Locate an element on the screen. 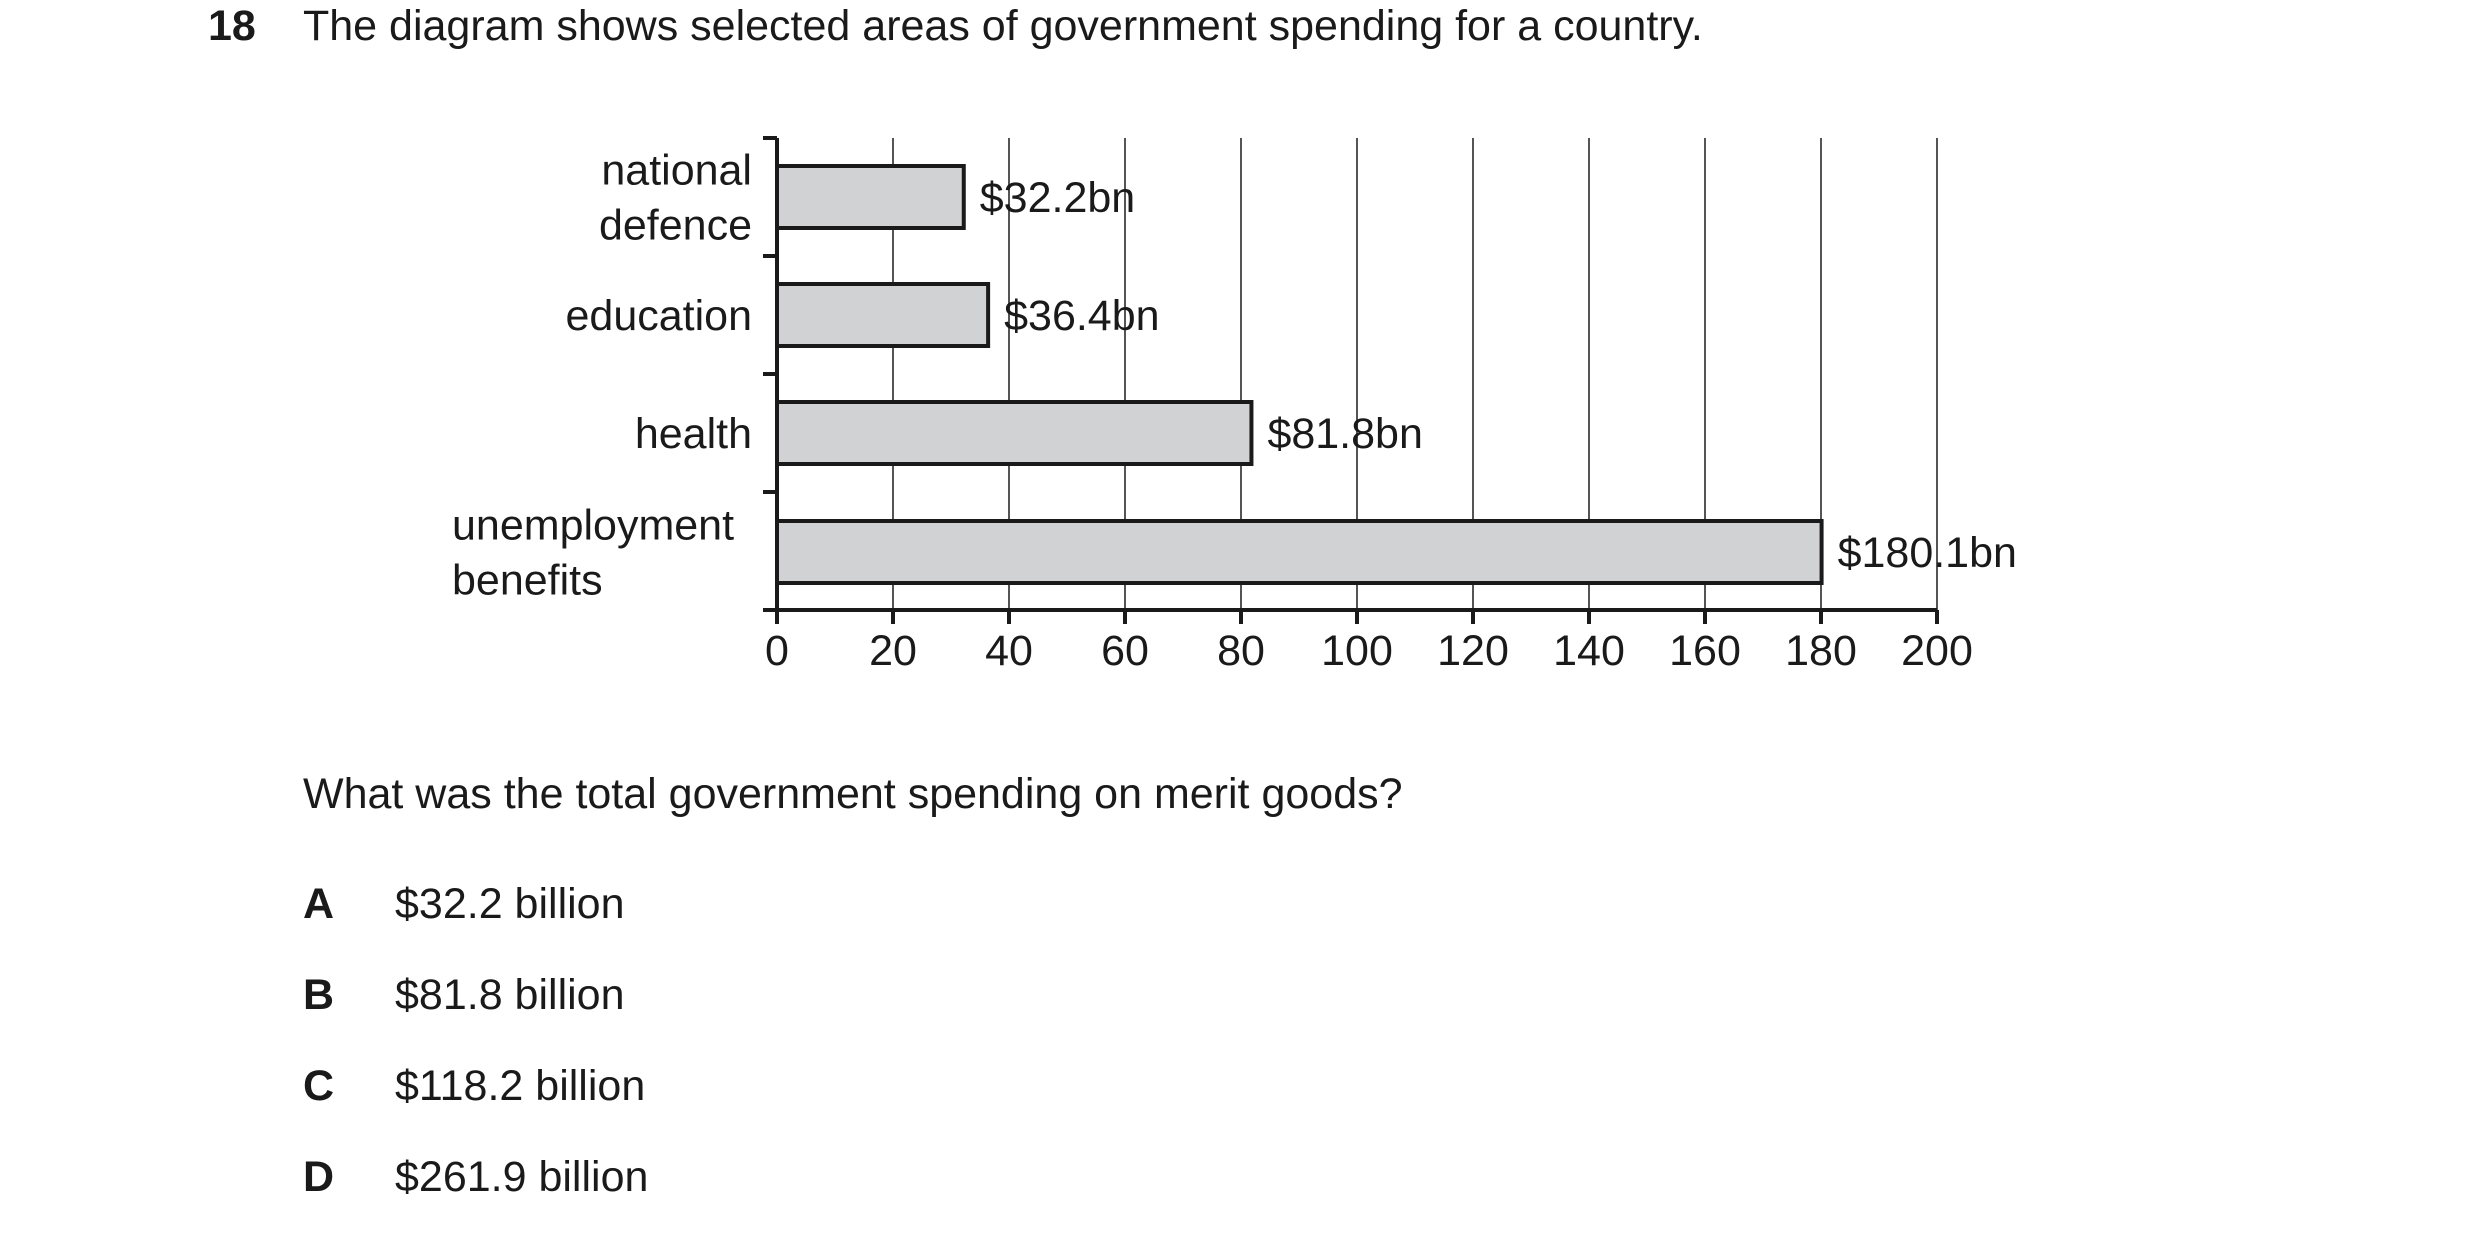  option-text: $32.2 billion is located at coordinates (510, 904).